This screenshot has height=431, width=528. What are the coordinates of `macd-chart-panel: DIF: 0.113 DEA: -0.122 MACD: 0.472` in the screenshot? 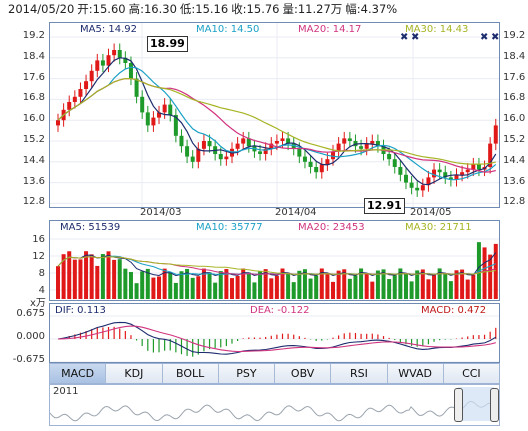 It's located at (274, 333).